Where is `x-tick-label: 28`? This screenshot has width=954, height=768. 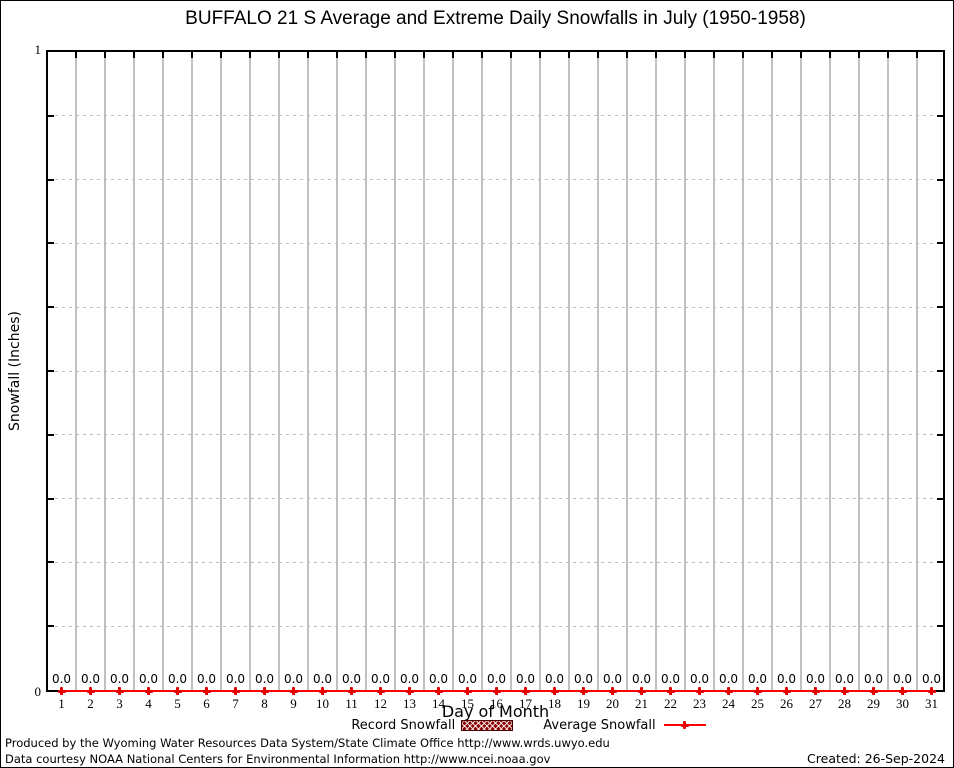 x-tick-label: 28 is located at coordinates (844, 703).